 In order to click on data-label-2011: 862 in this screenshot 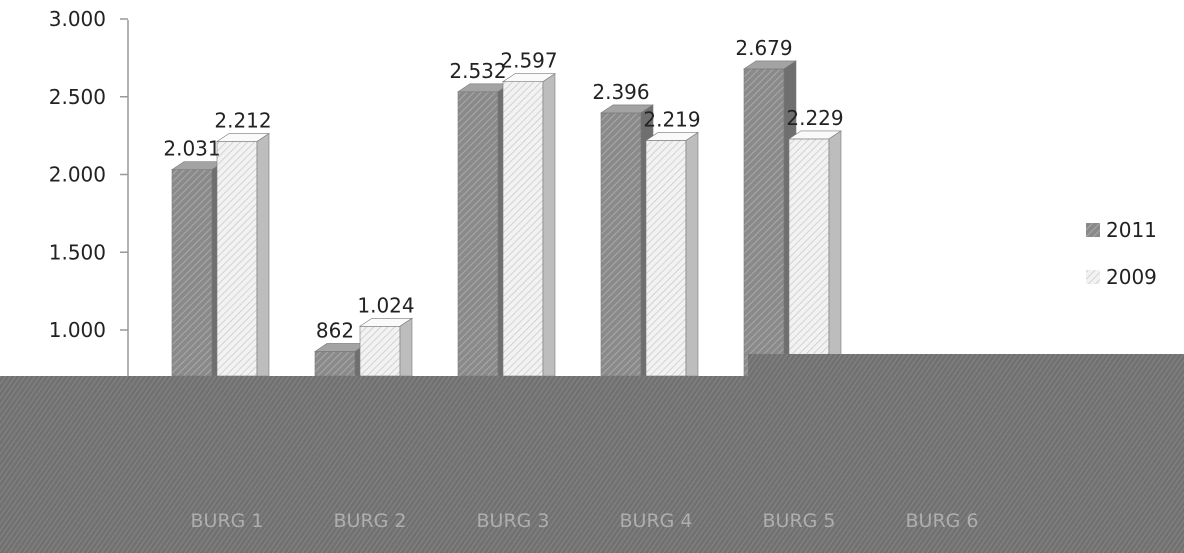, I will do `click(335, 330)`.